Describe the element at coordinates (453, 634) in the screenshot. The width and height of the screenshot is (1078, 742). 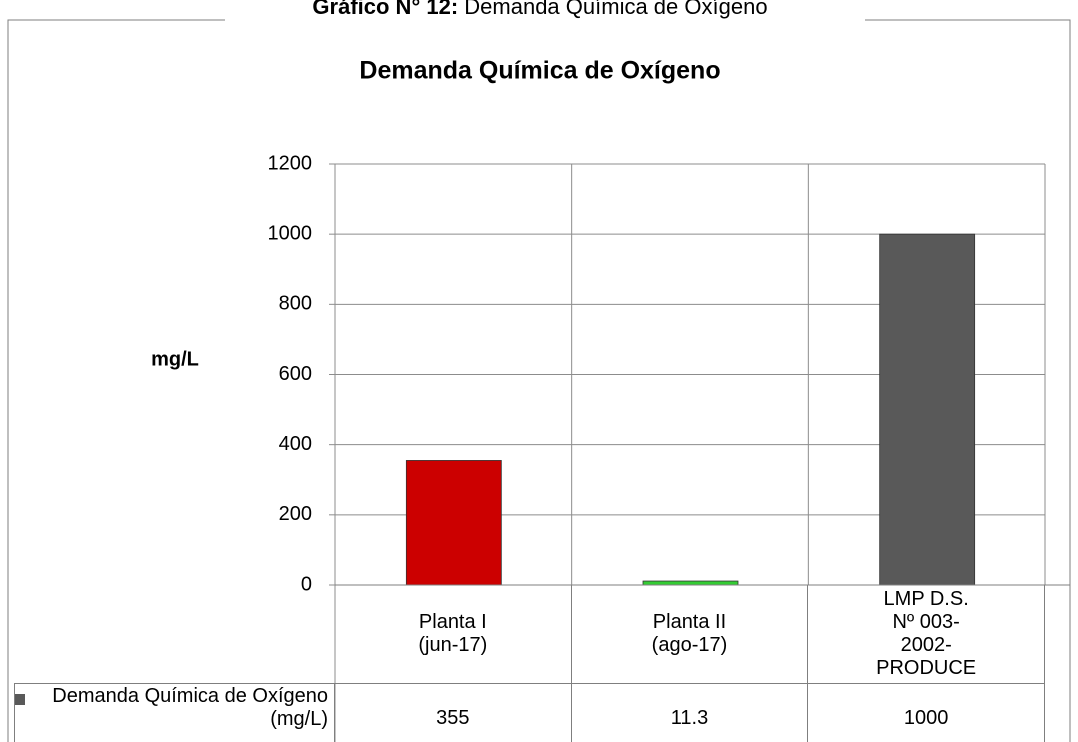
I see `category-label: Planta I (jun-17)` at that location.